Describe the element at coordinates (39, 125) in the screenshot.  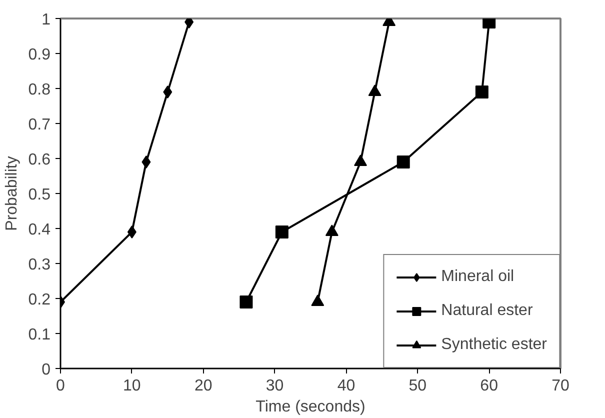
I see `y-tick-label: 0.7` at that location.